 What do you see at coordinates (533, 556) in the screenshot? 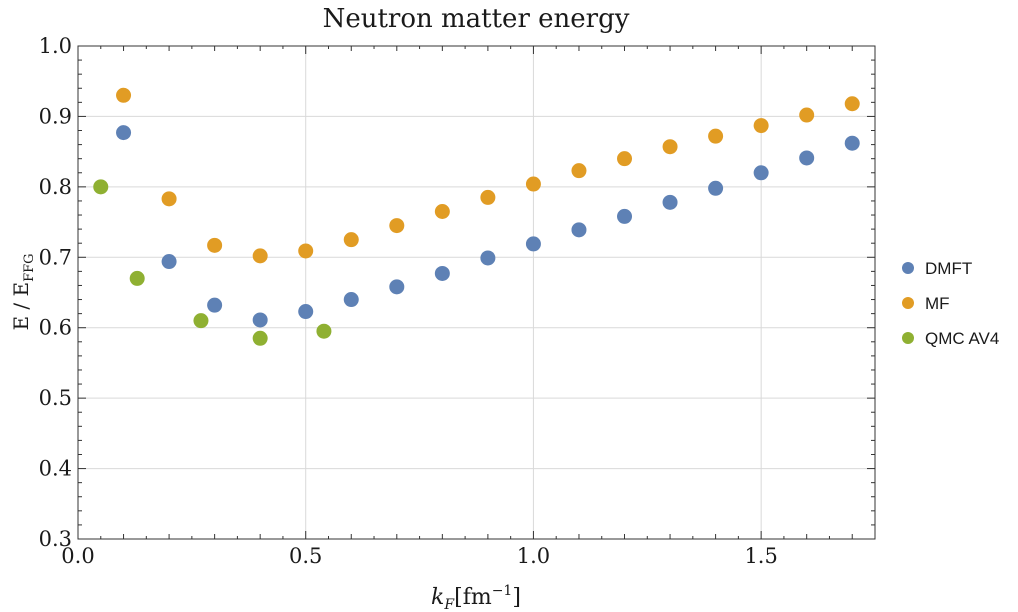
I see `x-tick-label: 1.0` at bounding box center [533, 556].